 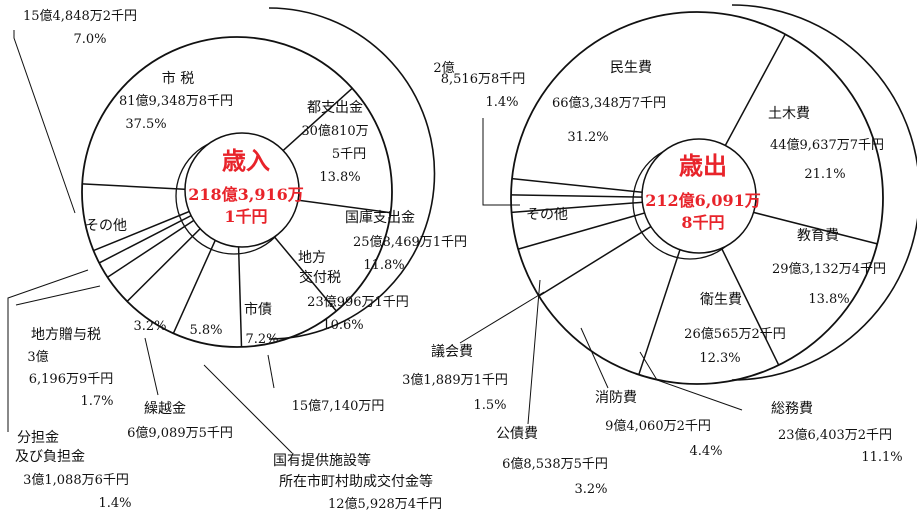 What do you see at coordinates (483, 79) in the screenshot?
I see `exp-label-sonota-amount2: 8,516万8千円` at bounding box center [483, 79].